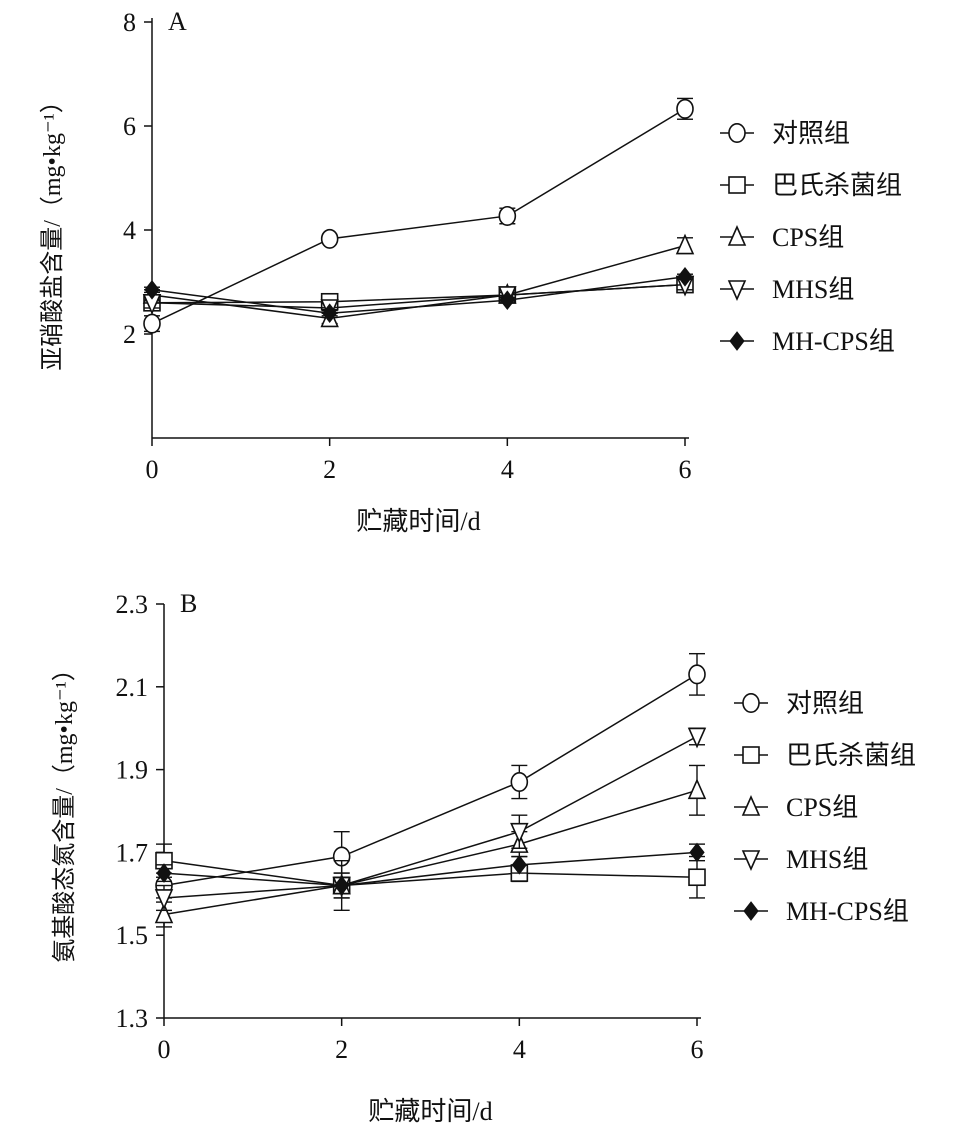 The image size is (974, 1146). I want to click on y-axis-label: 氨基酸态氮含量/（mg•kg⁻¹）, so click(64, 810).